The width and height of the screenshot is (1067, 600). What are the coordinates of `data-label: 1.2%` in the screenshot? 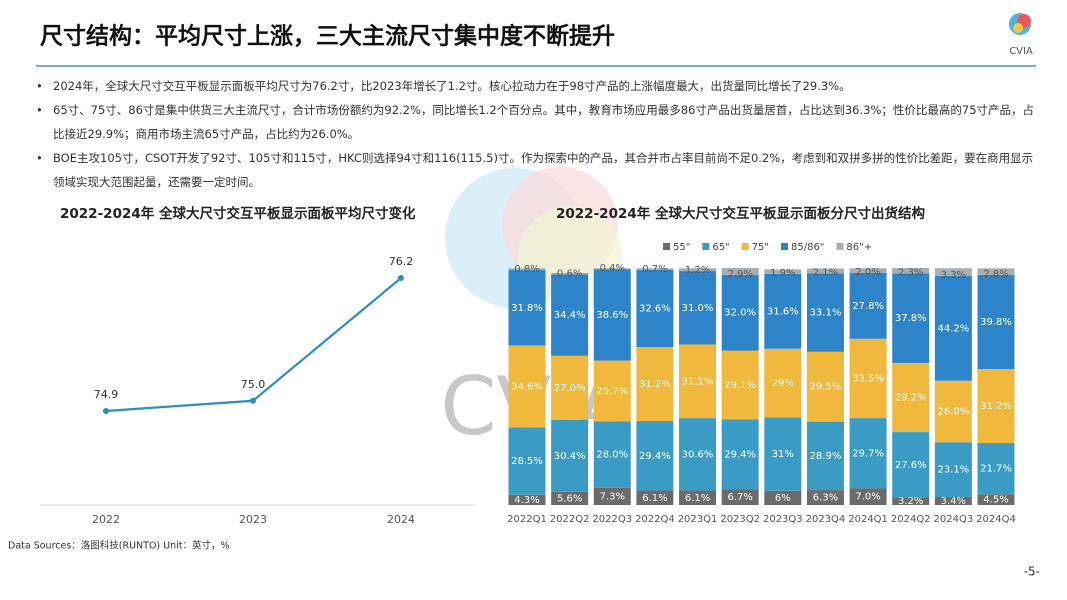 It's located at (697, 270).